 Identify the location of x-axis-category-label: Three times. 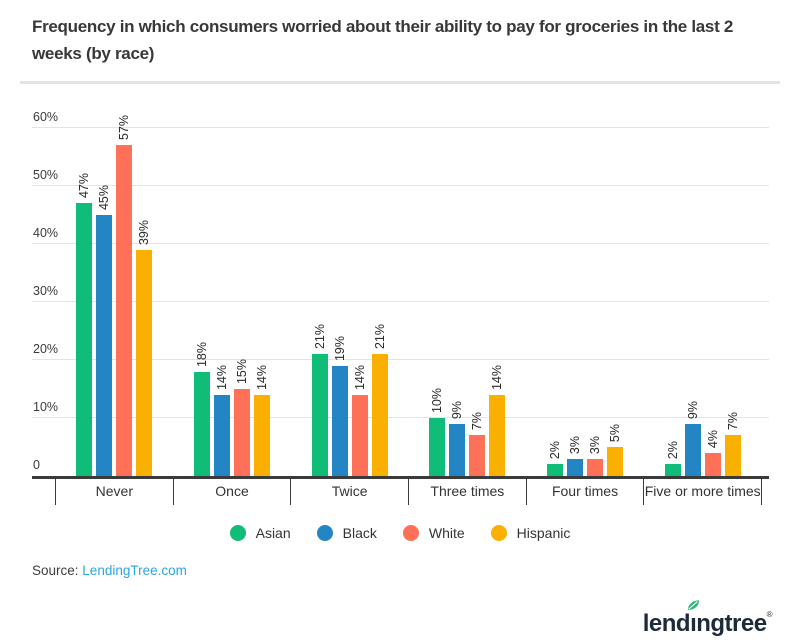
(467, 492).